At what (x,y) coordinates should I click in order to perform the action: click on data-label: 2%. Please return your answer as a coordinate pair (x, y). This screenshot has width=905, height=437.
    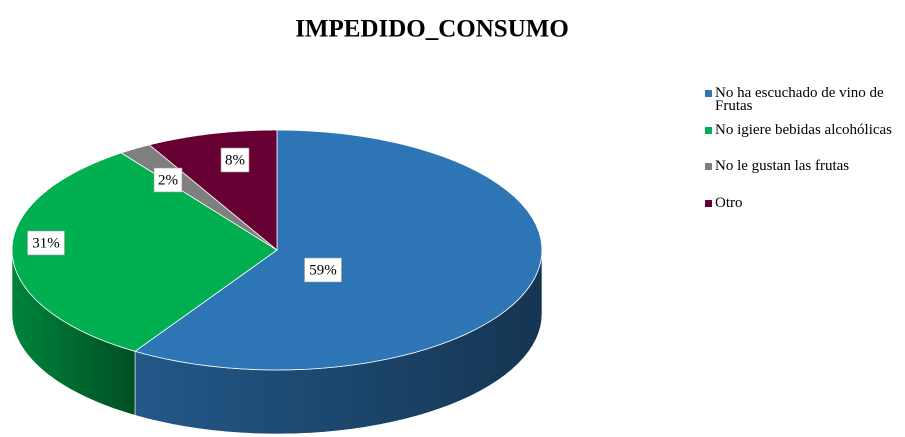
    Looking at the image, I should click on (168, 180).